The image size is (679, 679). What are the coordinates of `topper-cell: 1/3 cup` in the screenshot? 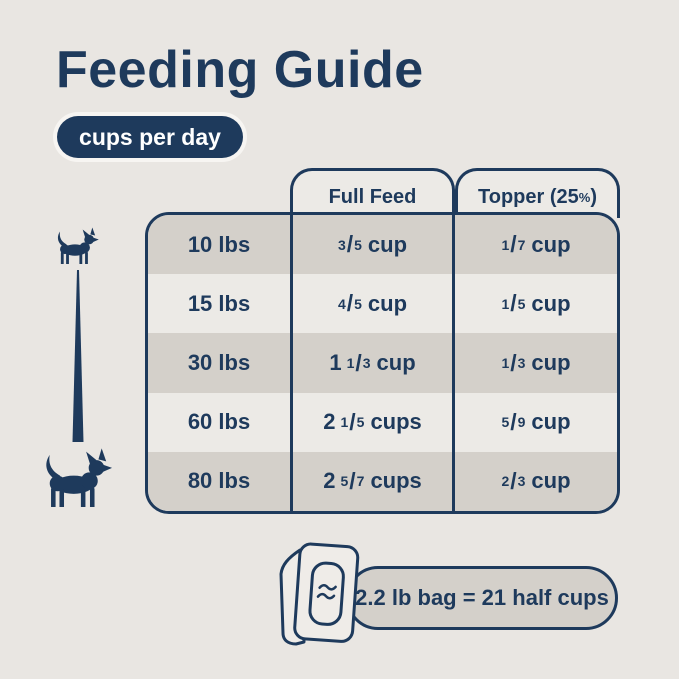 It's located at (536, 362).